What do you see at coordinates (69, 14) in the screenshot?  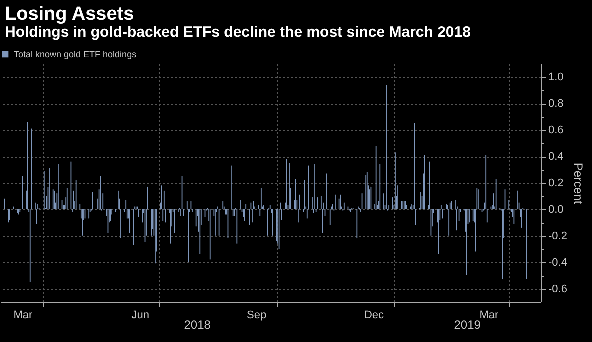 I see `chart-title: Losing Assets` at bounding box center [69, 14].